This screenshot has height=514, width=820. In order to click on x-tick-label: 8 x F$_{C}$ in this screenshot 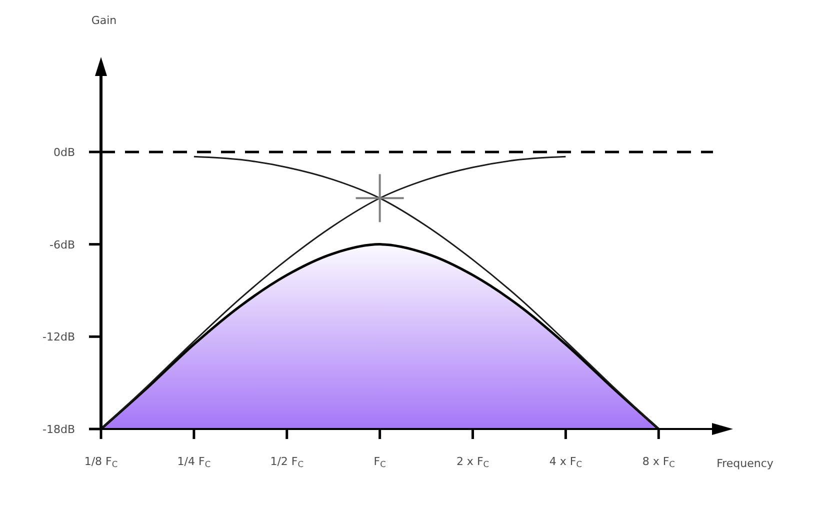, I will do `click(659, 462)`.